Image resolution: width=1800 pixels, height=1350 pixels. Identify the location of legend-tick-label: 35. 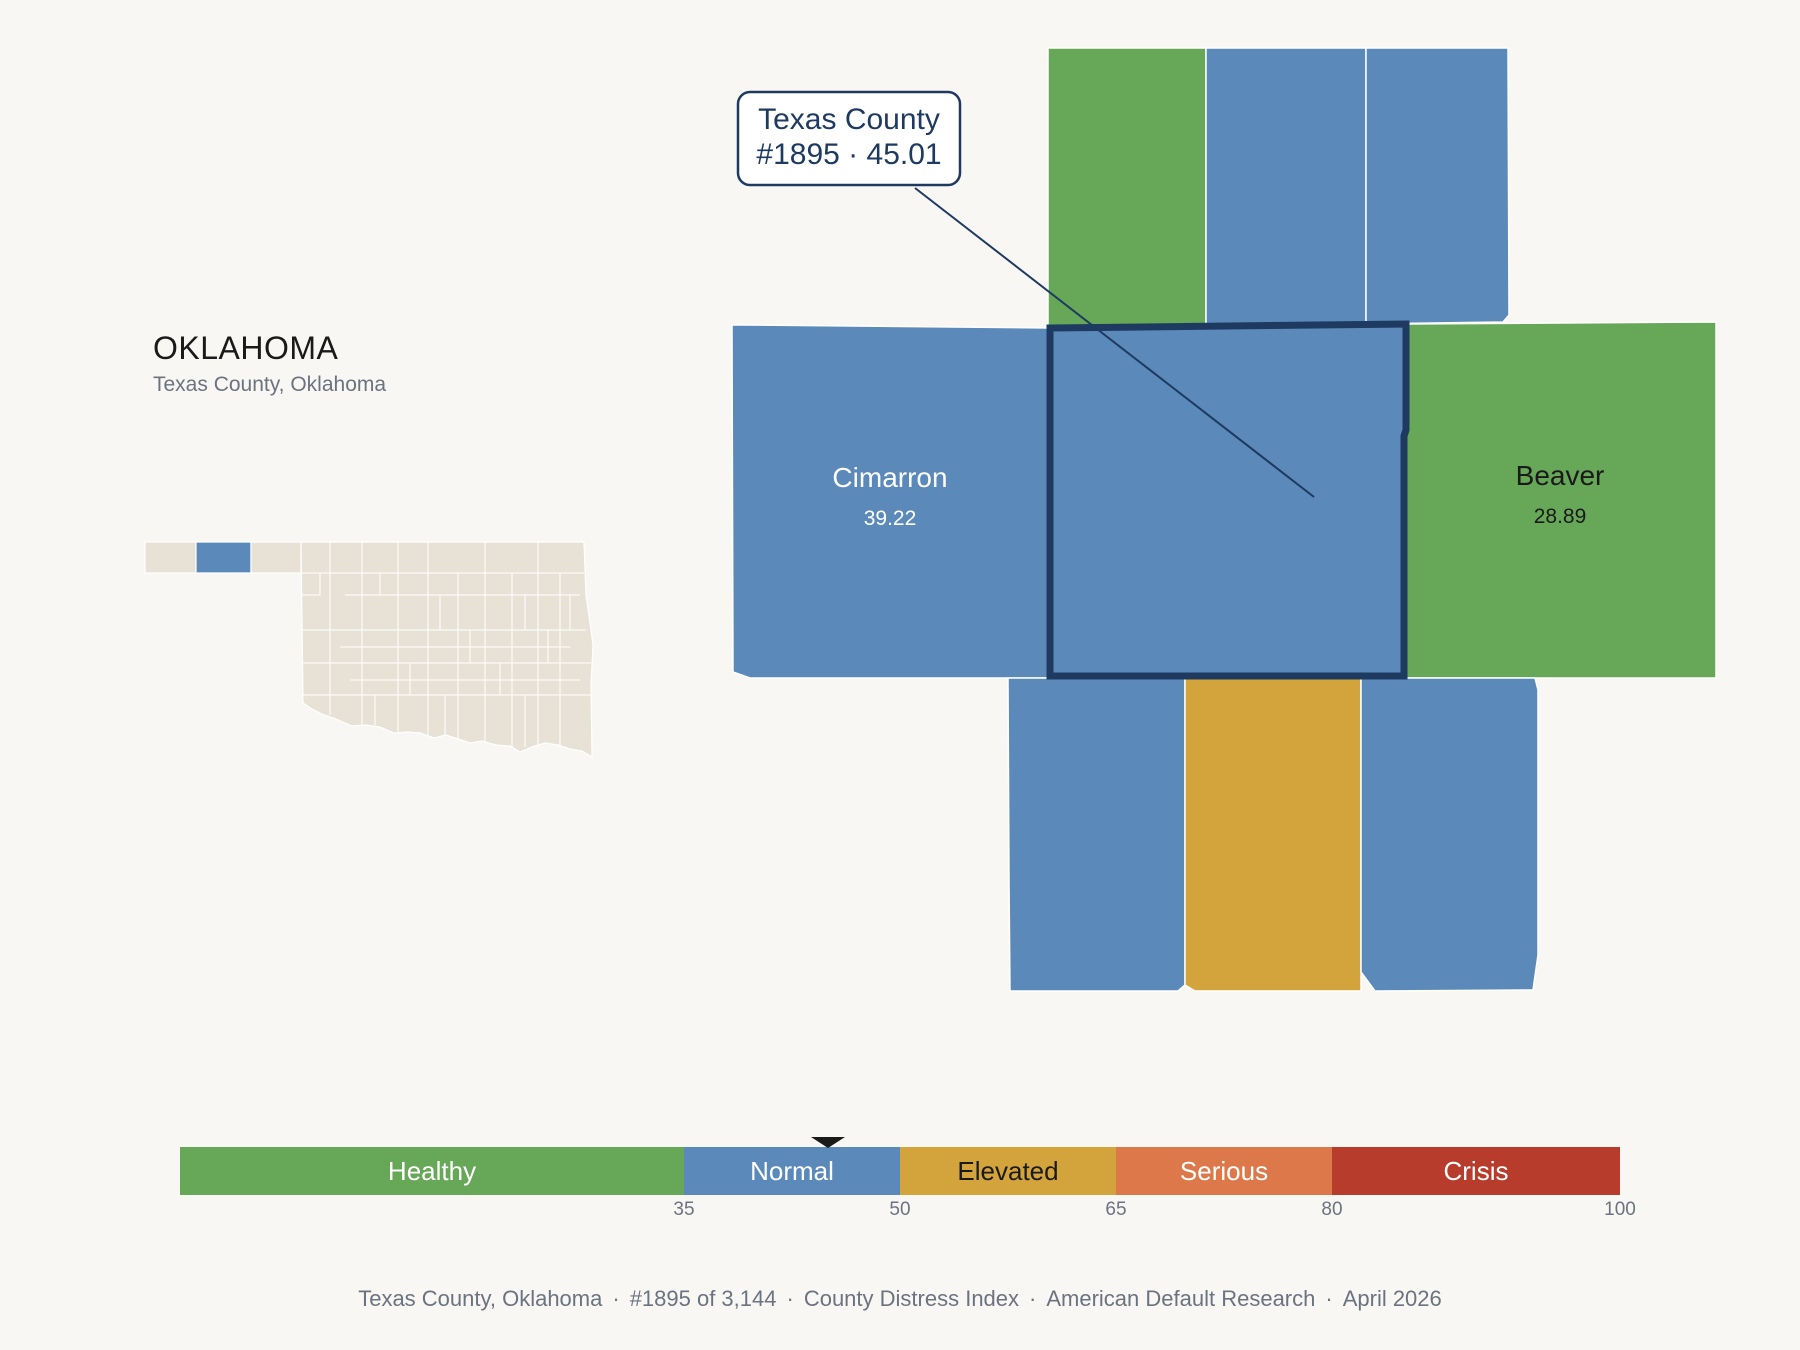
(684, 1209).